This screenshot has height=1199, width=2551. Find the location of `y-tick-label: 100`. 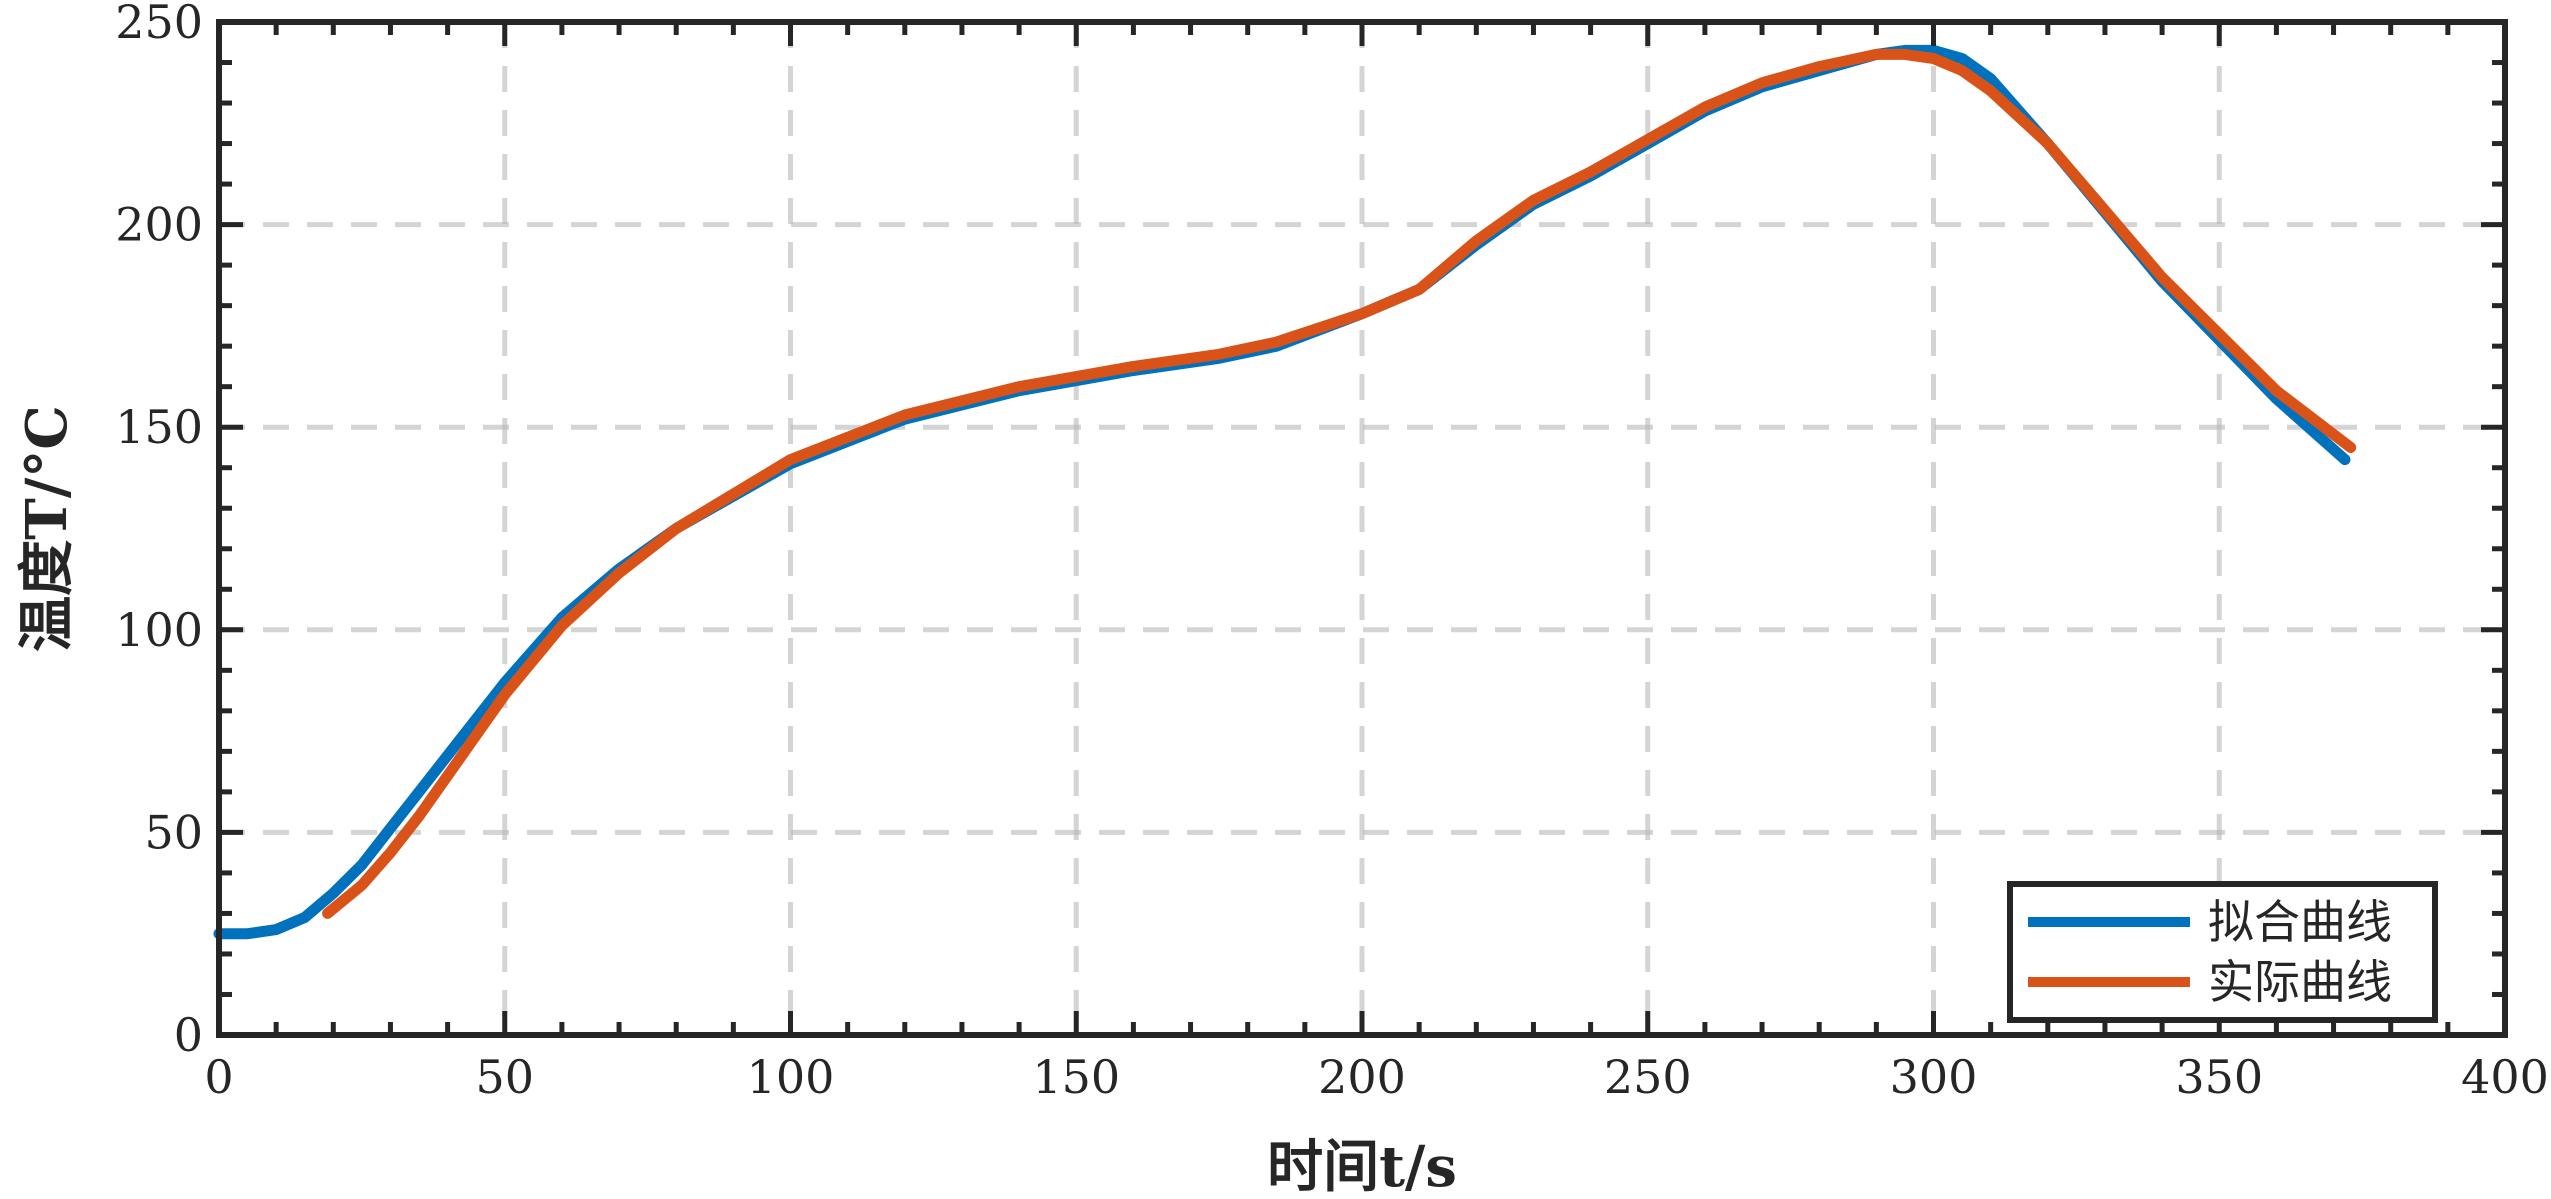

y-tick-label: 100 is located at coordinates (159, 630).